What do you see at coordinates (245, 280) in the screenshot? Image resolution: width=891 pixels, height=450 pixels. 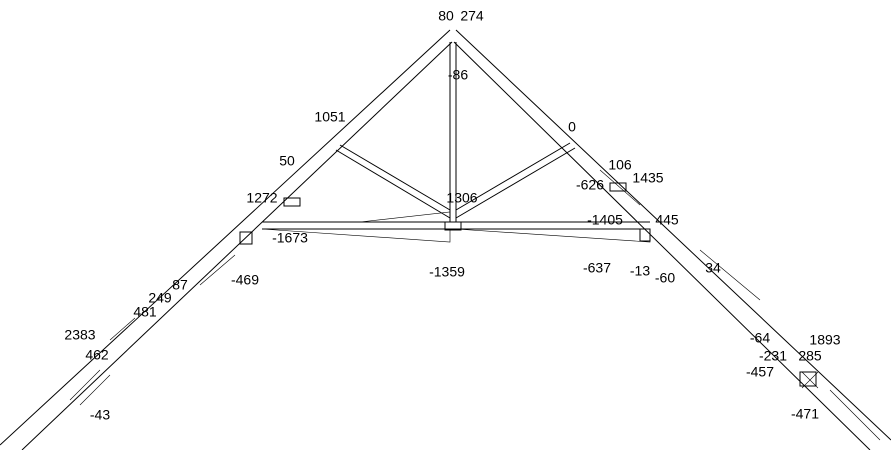 I see `force-label: -469` at bounding box center [245, 280].